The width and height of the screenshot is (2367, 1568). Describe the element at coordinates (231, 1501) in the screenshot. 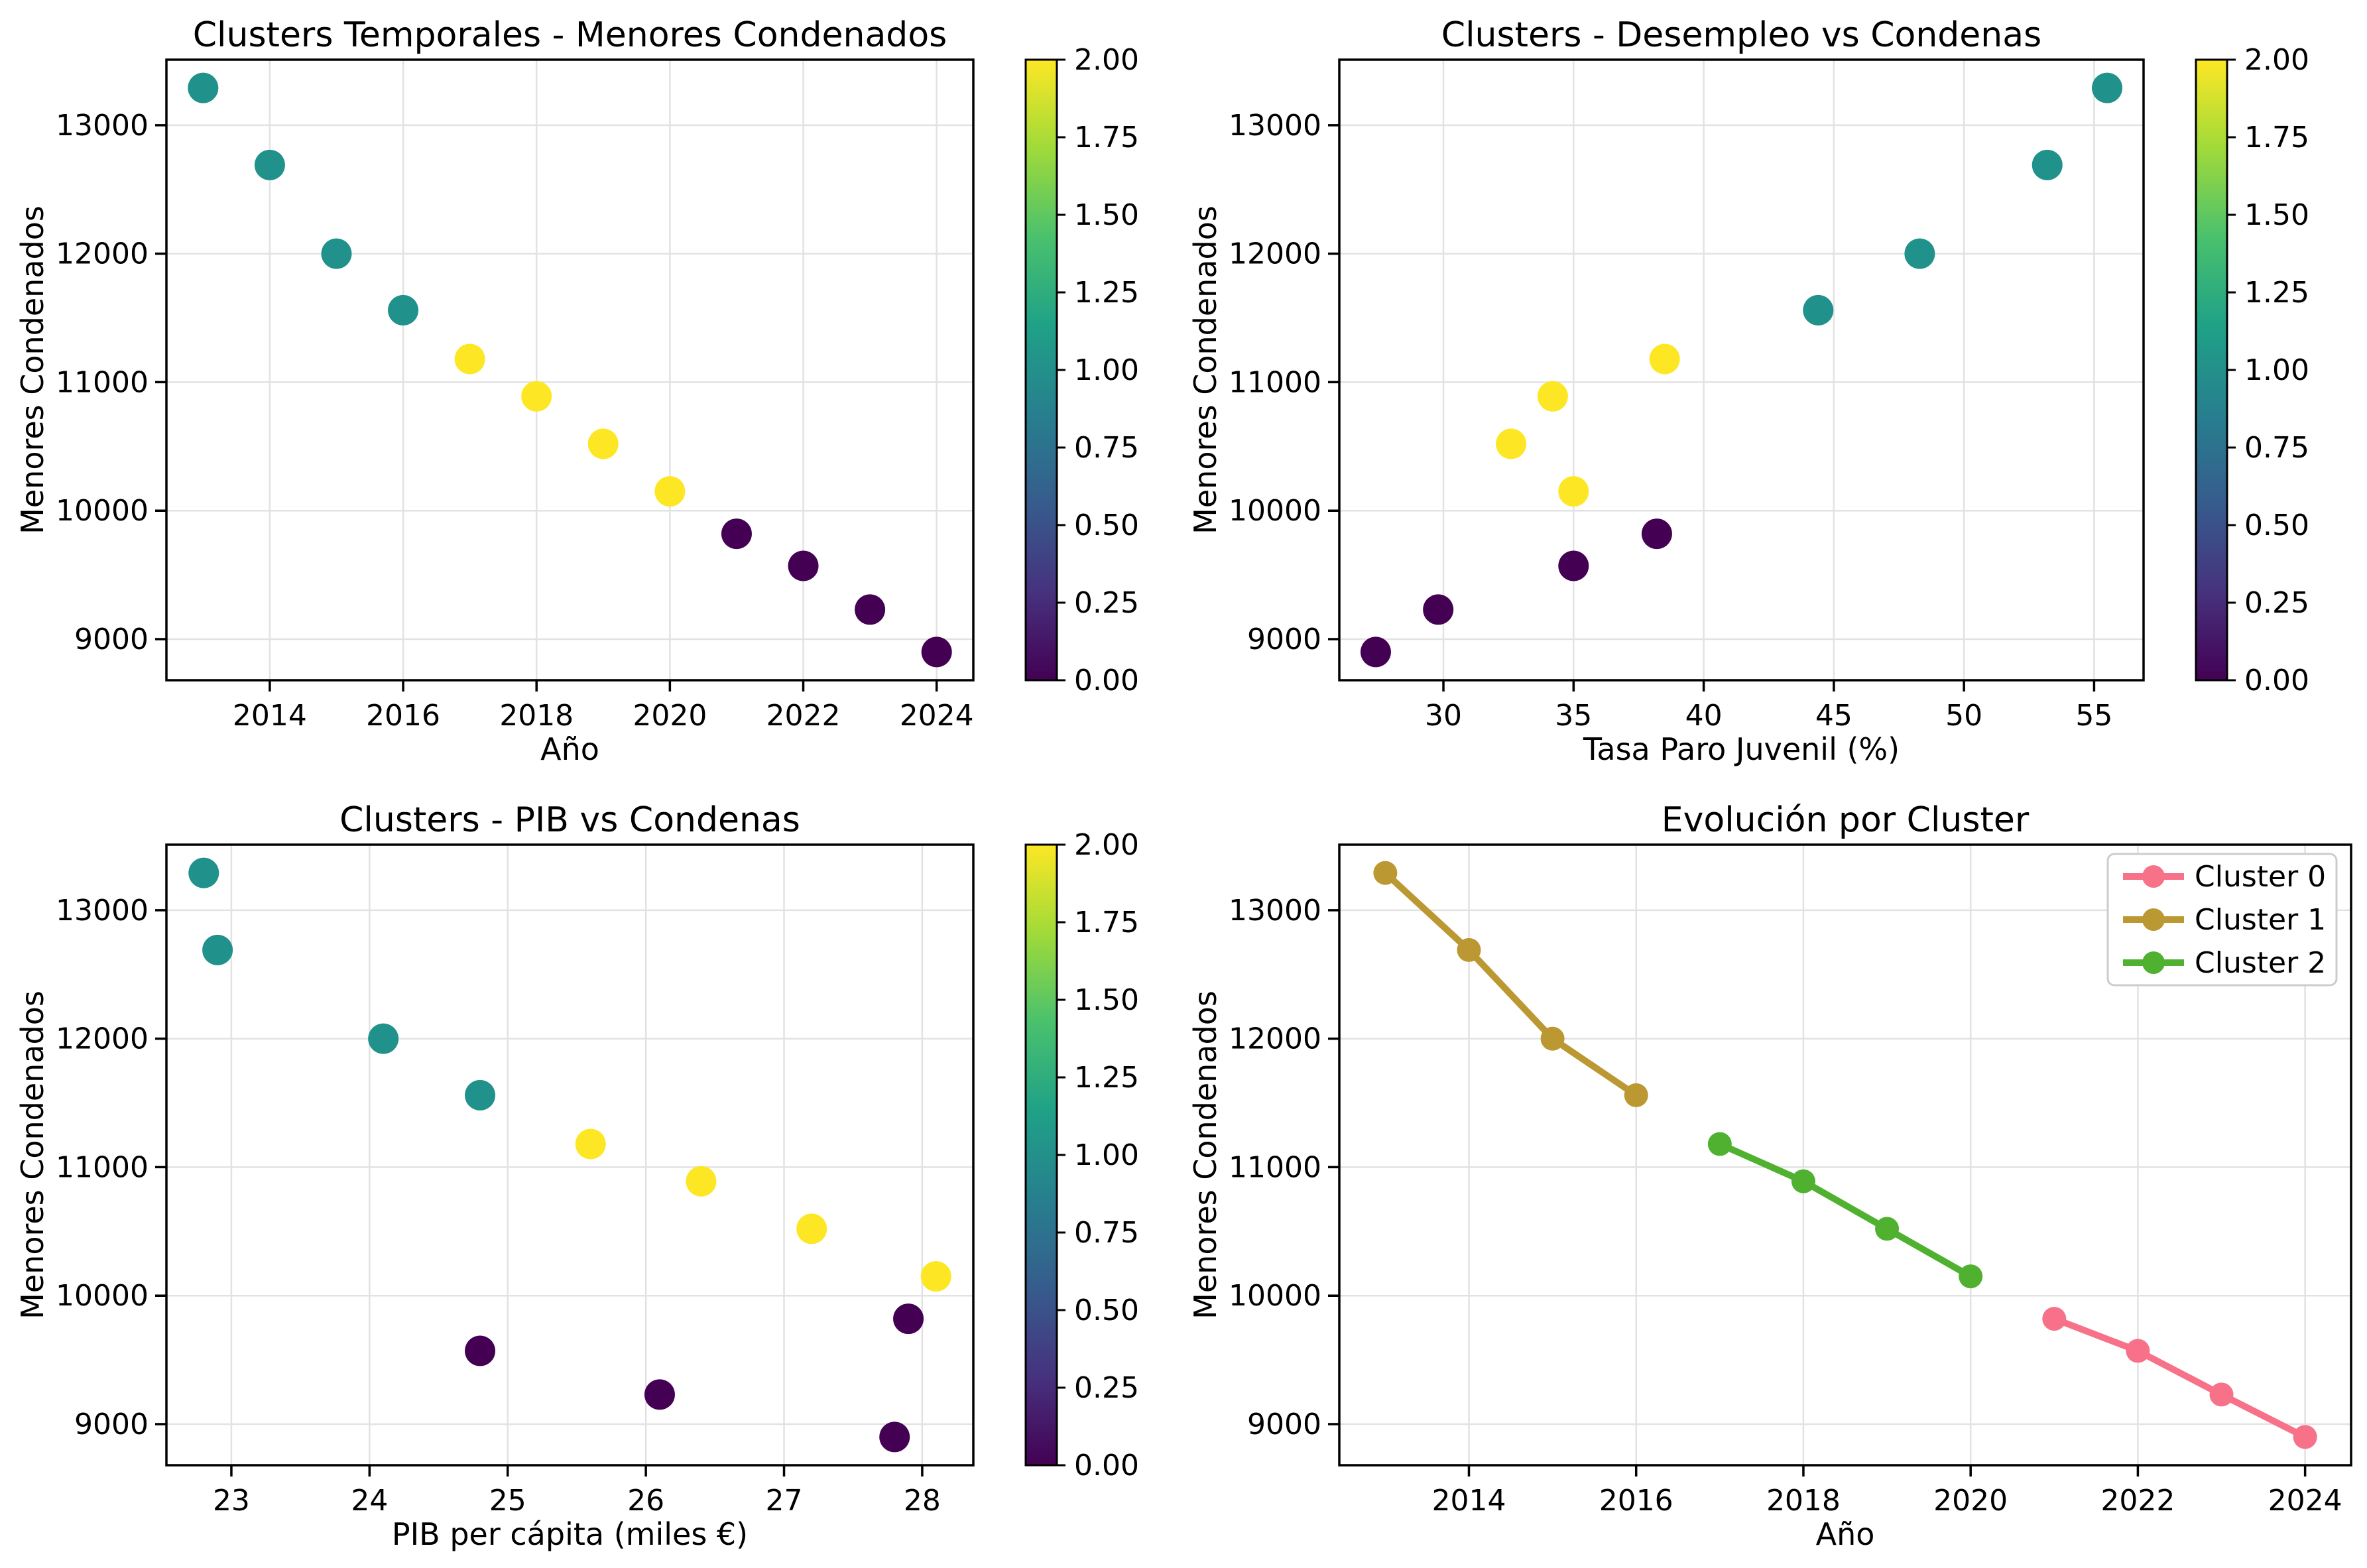

I see `x-tick-label: 23` at that location.